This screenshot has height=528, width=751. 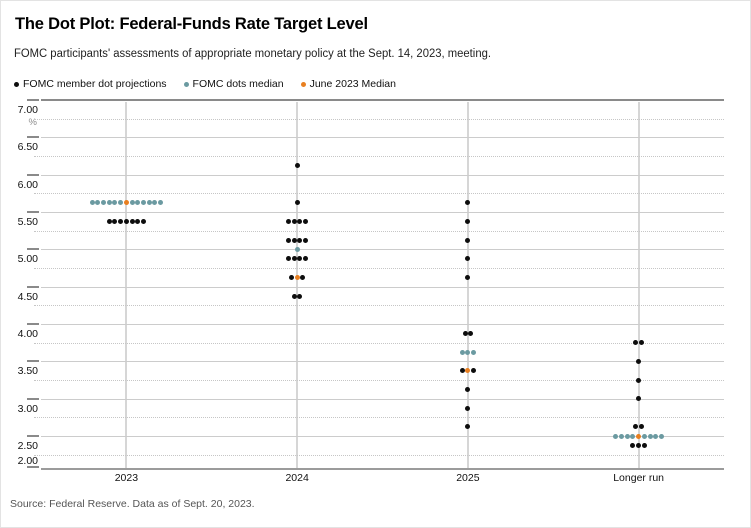 I want to click on legend-item-fomc-median: FOMC dots median, so click(x=233, y=84).